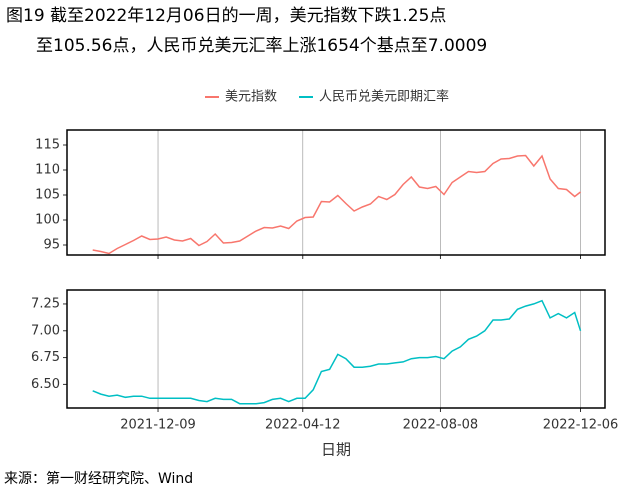 This screenshot has width=640, height=498. Describe the element at coordinates (51, 245) in the screenshot. I see `y-tick-label: 95` at that location.